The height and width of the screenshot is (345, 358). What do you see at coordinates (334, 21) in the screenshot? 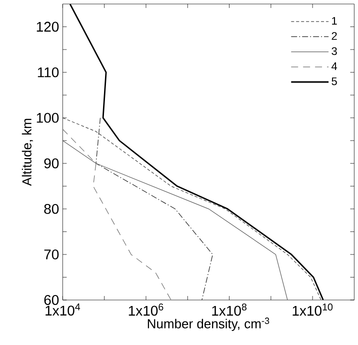
I see `legend-label: 1` at bounding box center [334, 21].